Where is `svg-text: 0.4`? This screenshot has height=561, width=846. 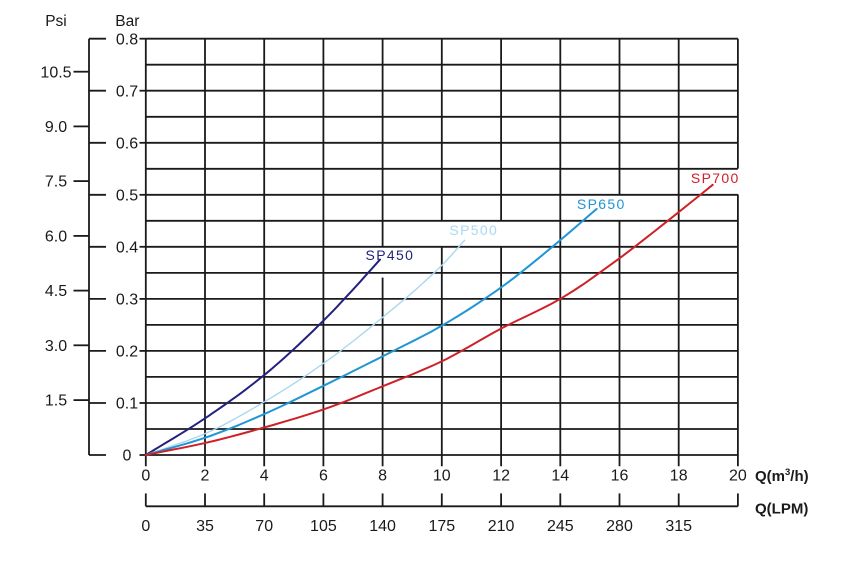
svg-text: 0.4 is located at coordinates (127, 247).